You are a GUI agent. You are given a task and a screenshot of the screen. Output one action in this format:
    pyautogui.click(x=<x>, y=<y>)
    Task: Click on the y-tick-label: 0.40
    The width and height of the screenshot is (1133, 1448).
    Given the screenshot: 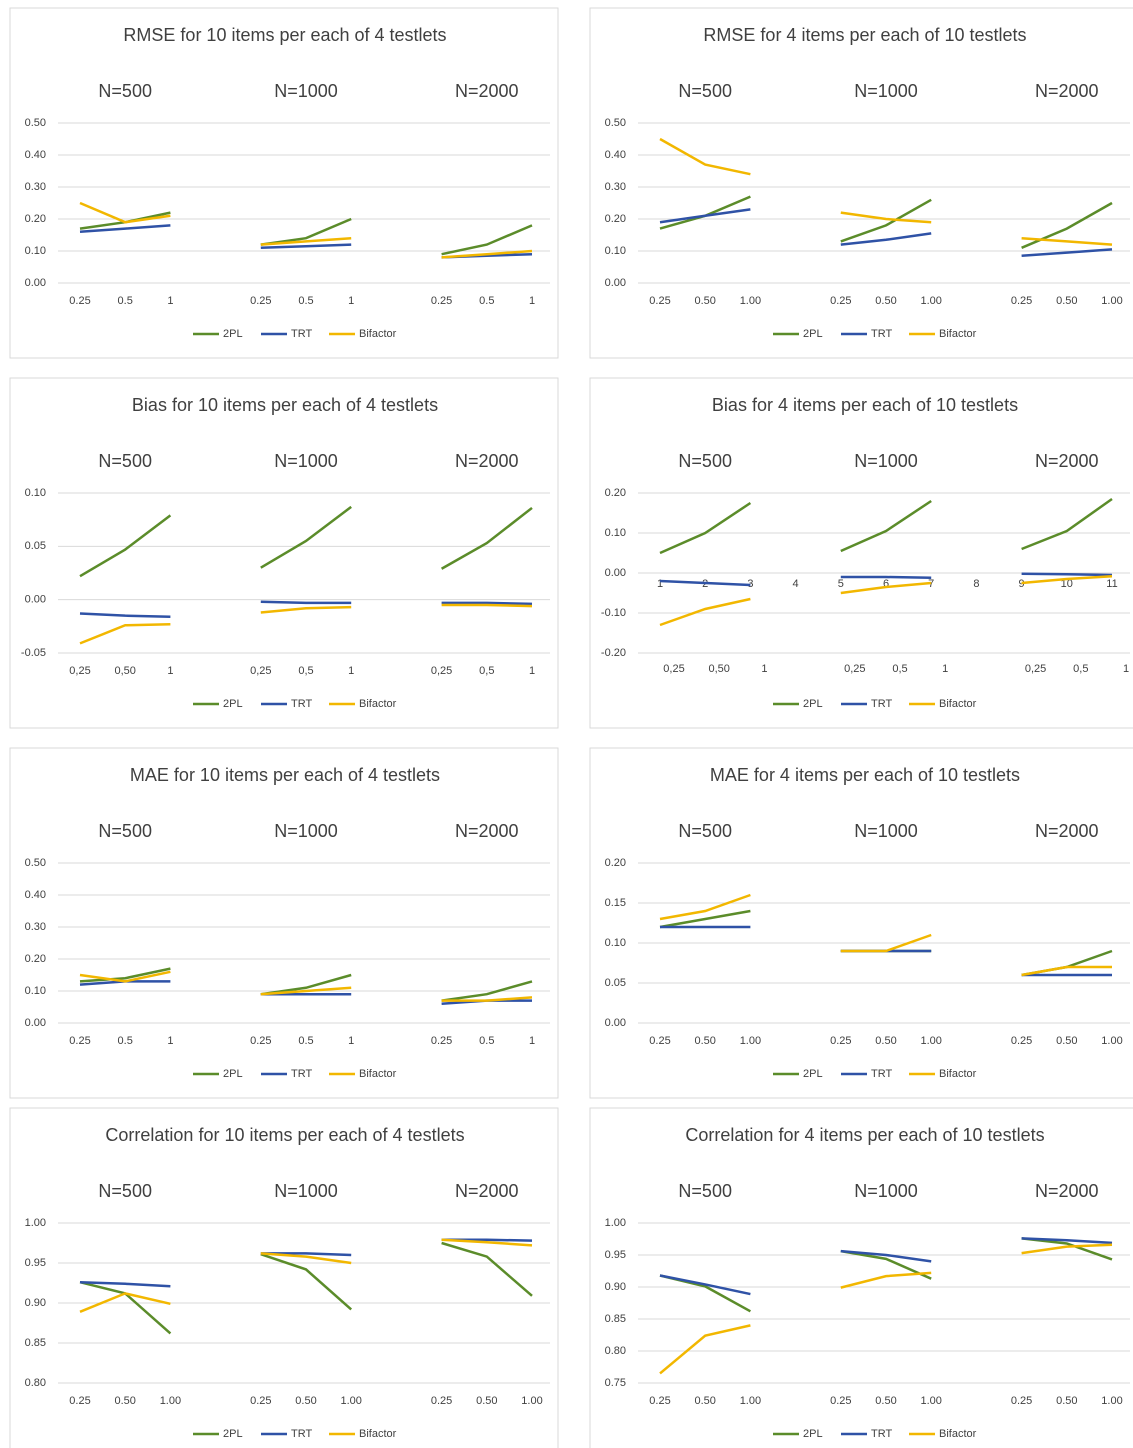 What is the action you would take?
    pyautogui.click(x=35, y=155)
    